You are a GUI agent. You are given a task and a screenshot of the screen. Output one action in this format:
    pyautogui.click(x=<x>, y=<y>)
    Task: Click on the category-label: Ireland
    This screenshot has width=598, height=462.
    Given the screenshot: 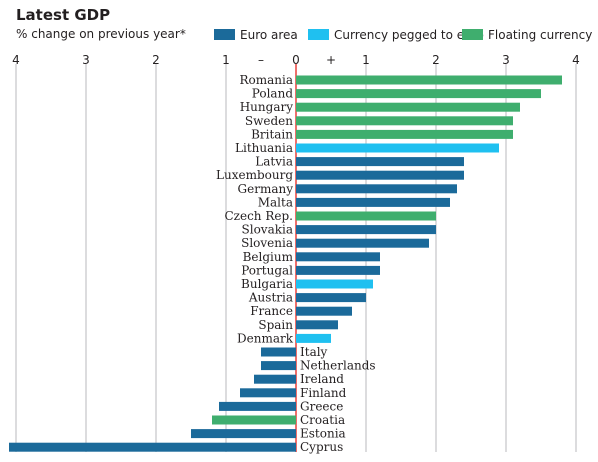 What is the action you would take?
    pyautogui.click(x=322, y=379)
    